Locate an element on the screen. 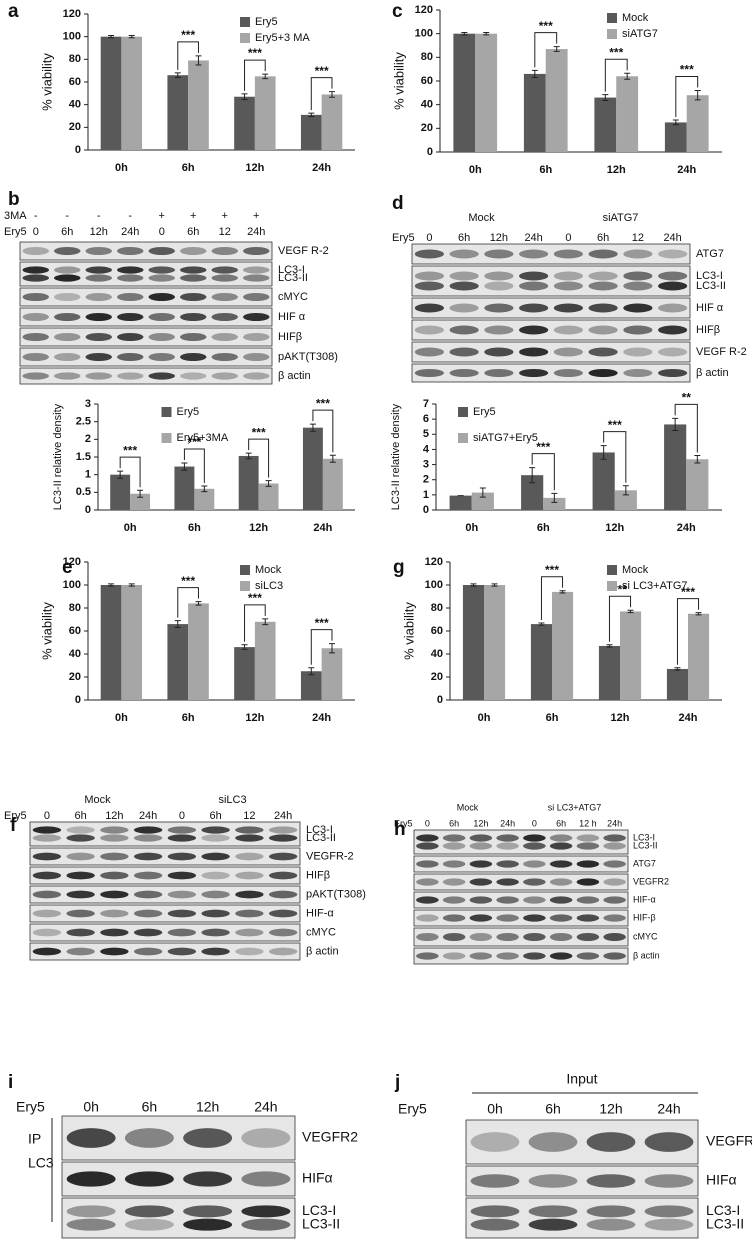 The height and width of the screenshot is (1253, 752). y-tick-label: 80 is located at coordinates (75, 608).